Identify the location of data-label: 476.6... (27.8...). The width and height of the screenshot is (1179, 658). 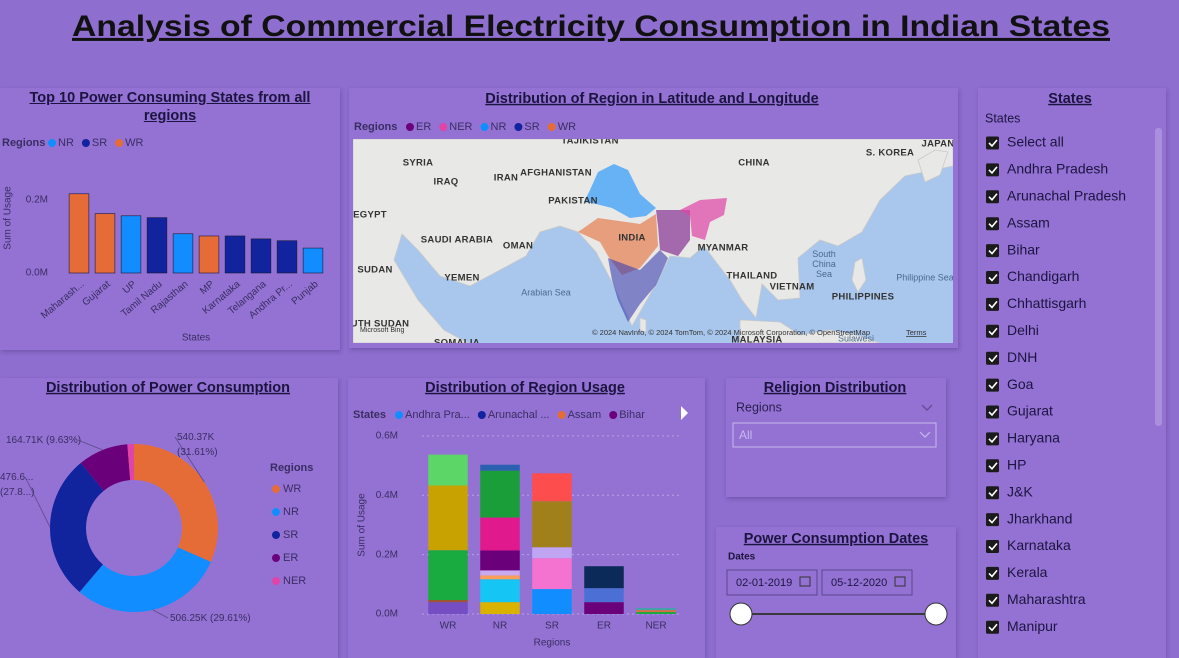
(17, 485).